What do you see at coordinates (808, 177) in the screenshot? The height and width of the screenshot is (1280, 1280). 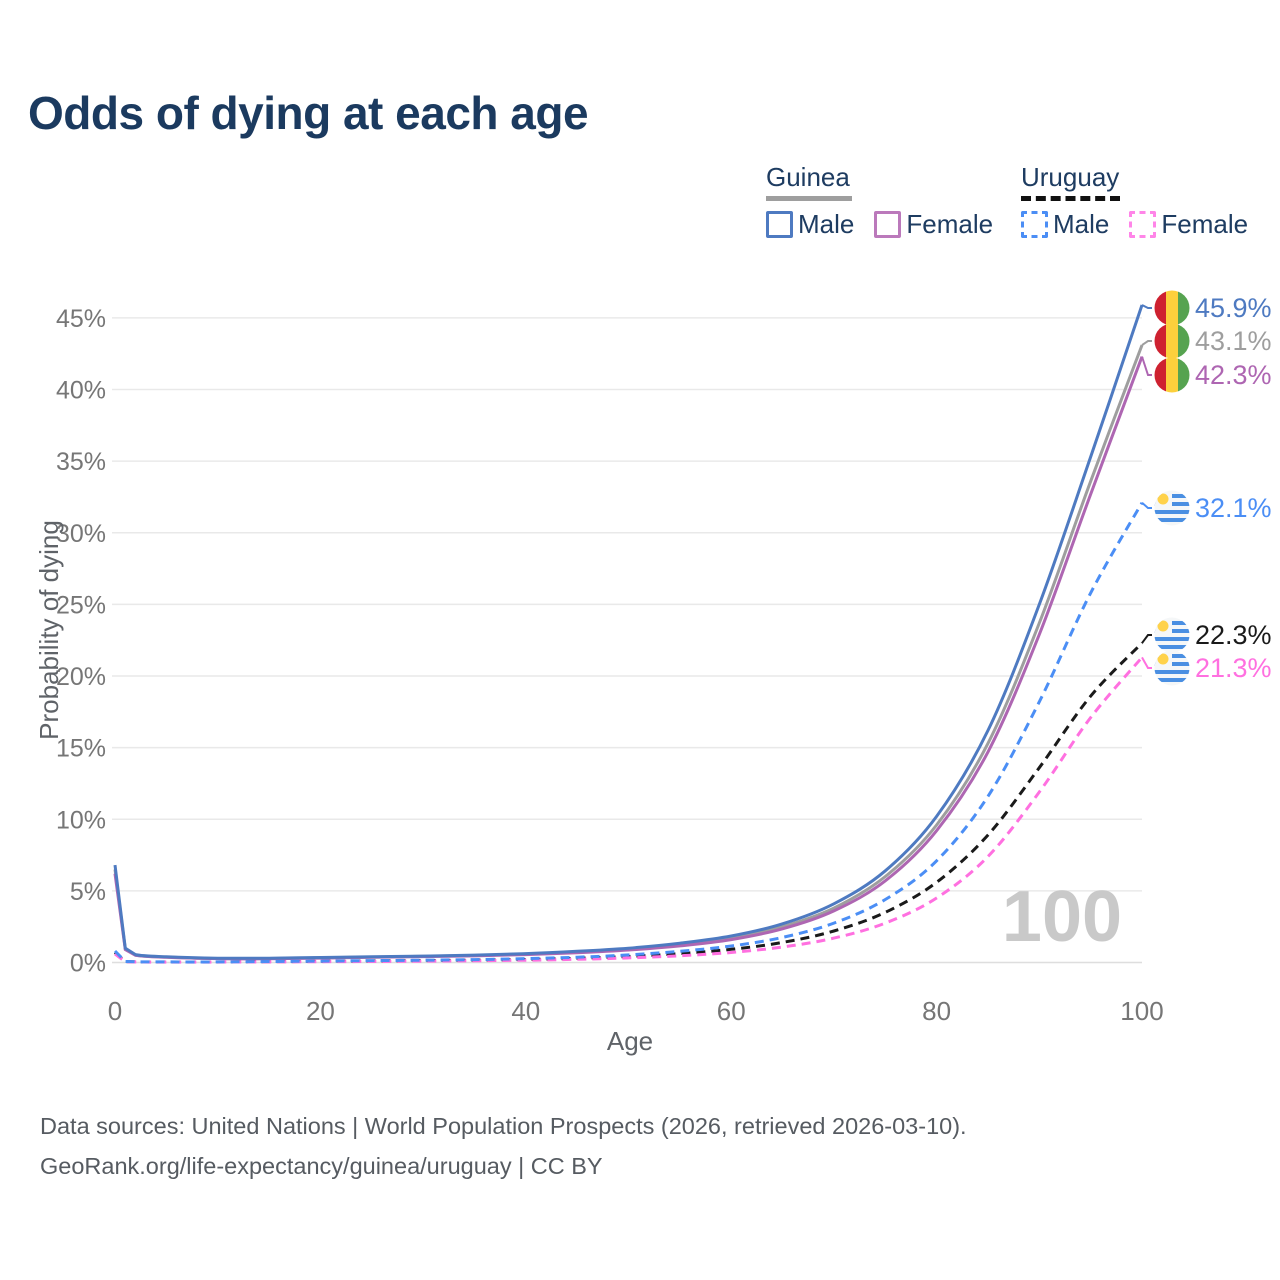 I see `legend-guinea-title-text: Guinea` at bounding box center [808, 177].